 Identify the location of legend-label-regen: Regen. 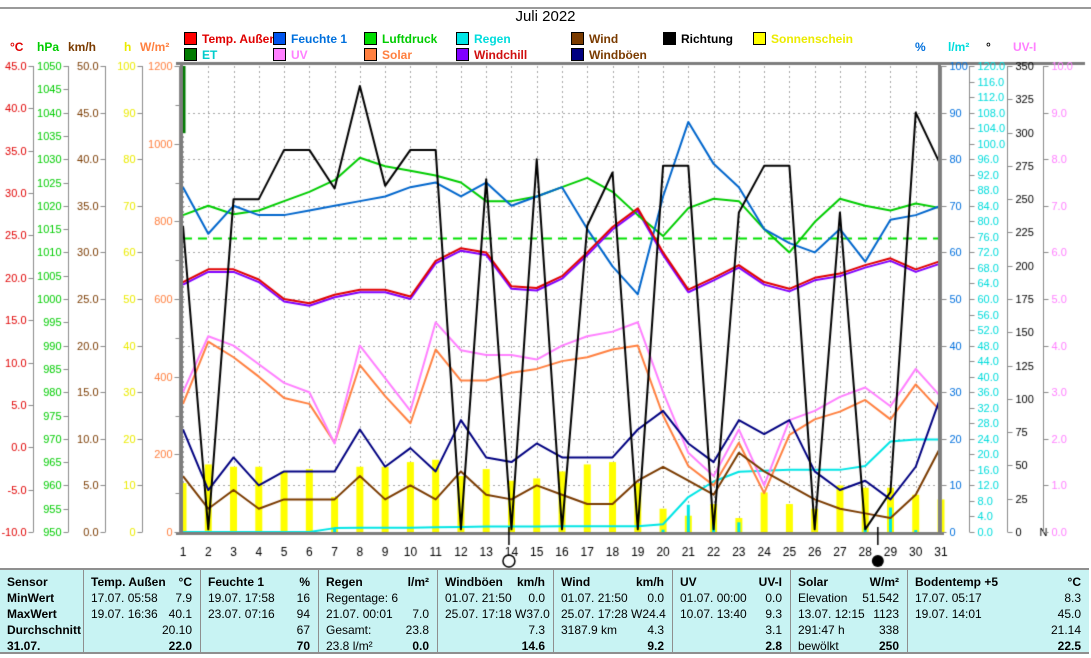
(492, 38).